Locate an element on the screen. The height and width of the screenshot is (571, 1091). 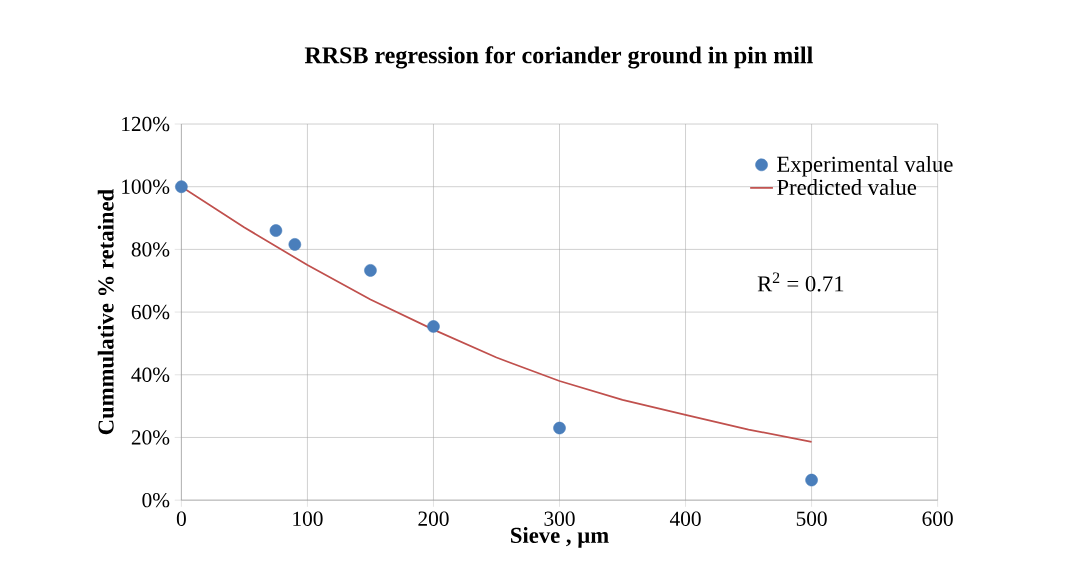
x-tick-label: 200 is located at coordinates (433, 518).